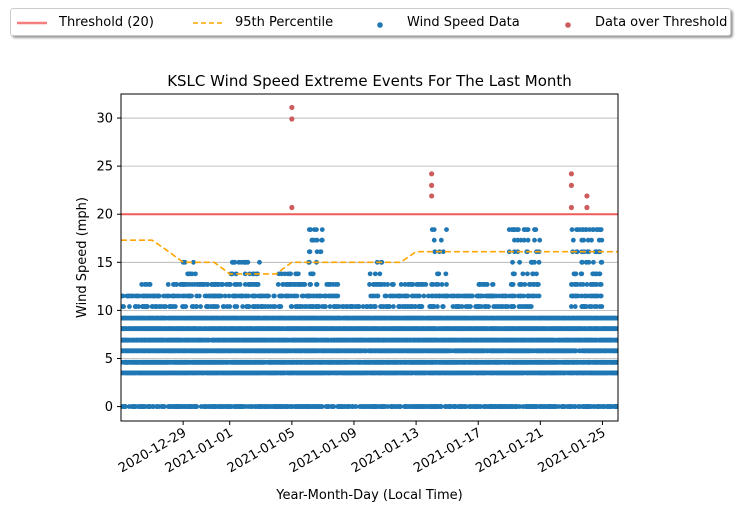  Describe the element at coordinates (661, 22) in the screenshot. I see `legend-label-data-over-threshold: Data over Threshold` at that location.